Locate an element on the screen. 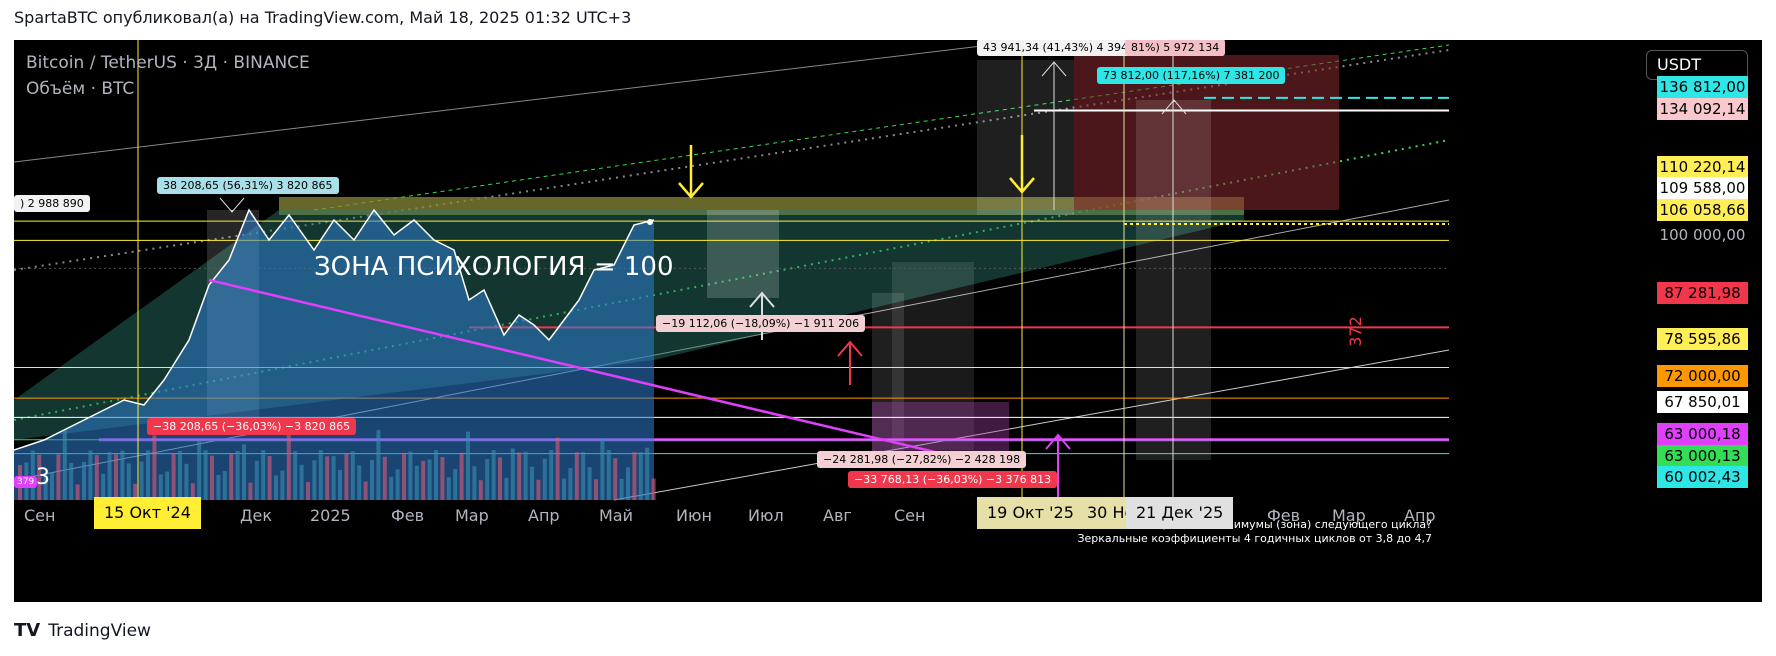 The height and width of the screenshot is (656, 1776). x-highlight-21-dec-25: 21 Дек '25 is located at coordinates (1180, 513).